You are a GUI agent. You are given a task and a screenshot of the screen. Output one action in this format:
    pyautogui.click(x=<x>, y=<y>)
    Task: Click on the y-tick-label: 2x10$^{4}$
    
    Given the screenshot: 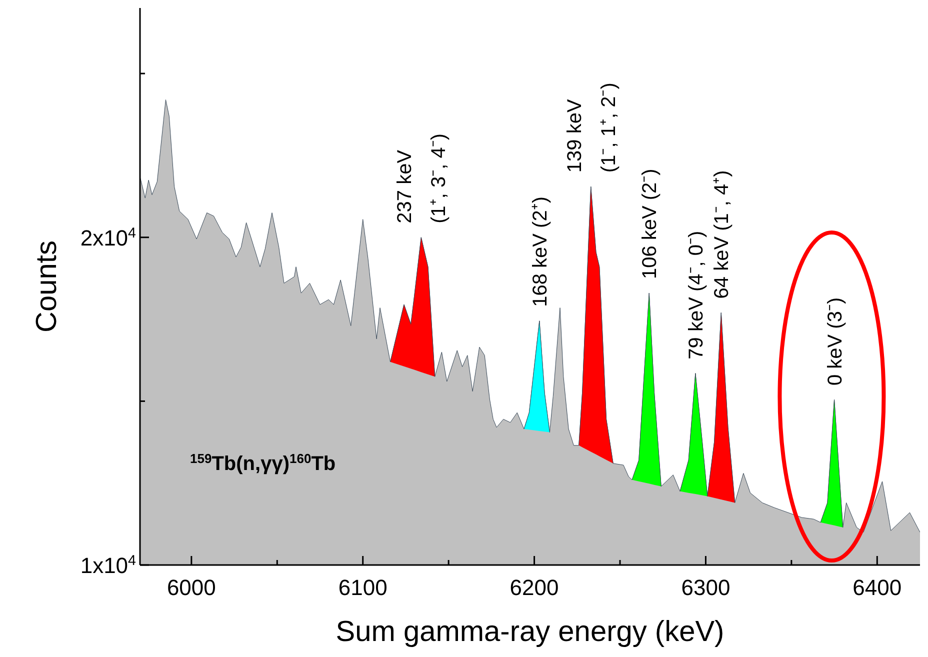 What is the action you would take?
    pyautogui.click(x=108, y=237)
    